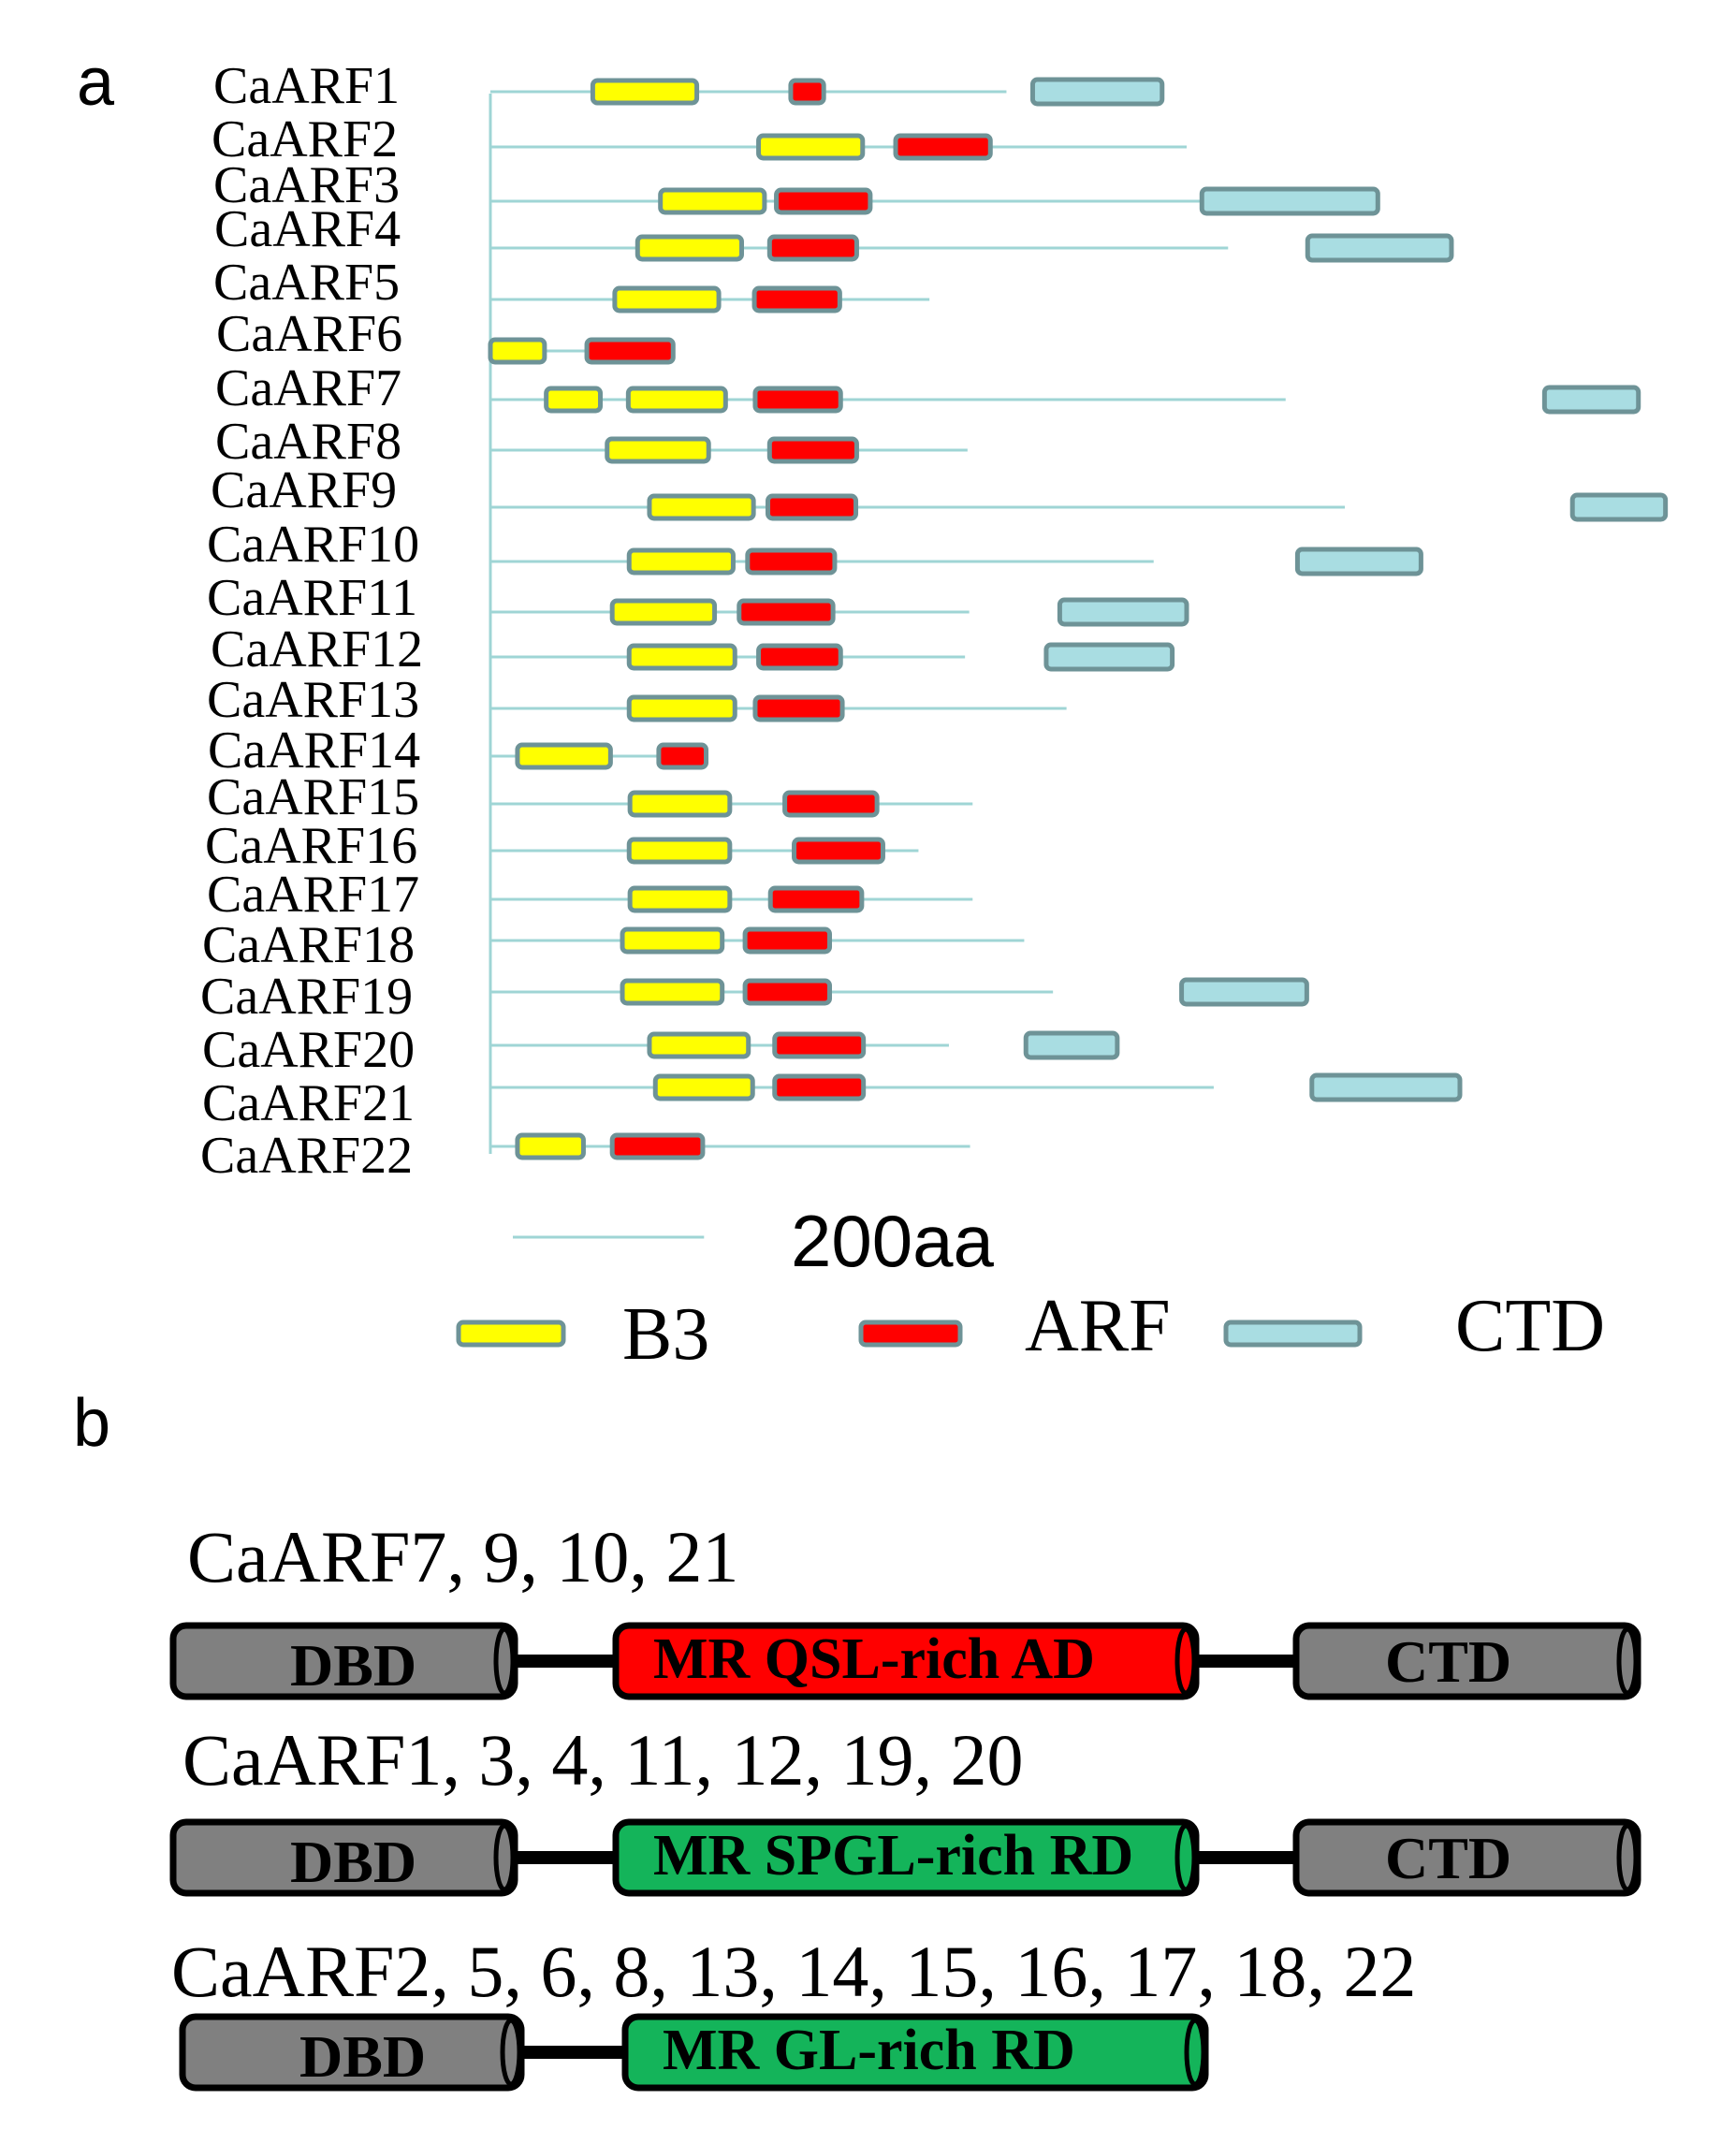  Describe the element at coordinates (603, 1760) in the screenshot. I see `group-title: CaARF1, 3, 4, 11, 12, 19, 20` at that location.